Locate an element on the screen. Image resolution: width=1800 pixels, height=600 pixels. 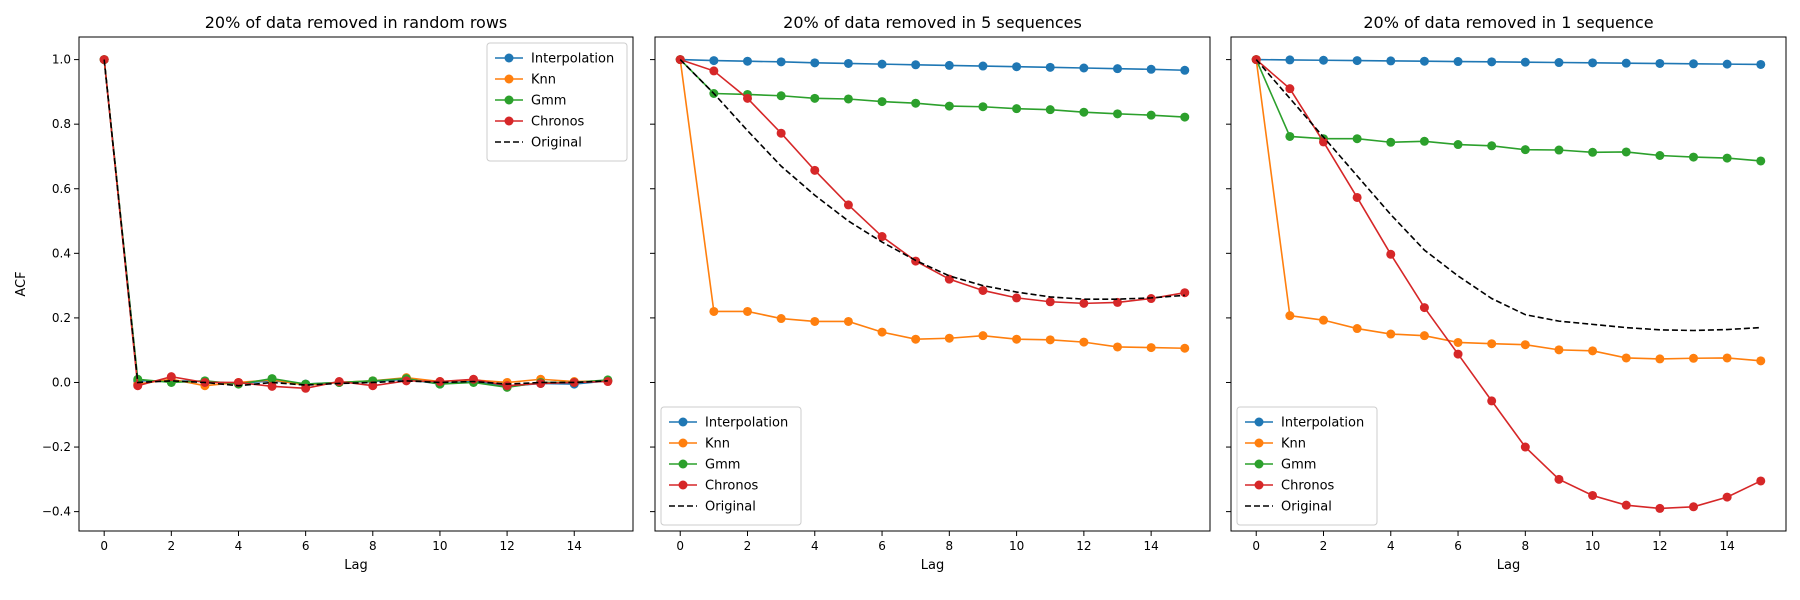
legend-marker-gmm is located at coordinates (683, 464).